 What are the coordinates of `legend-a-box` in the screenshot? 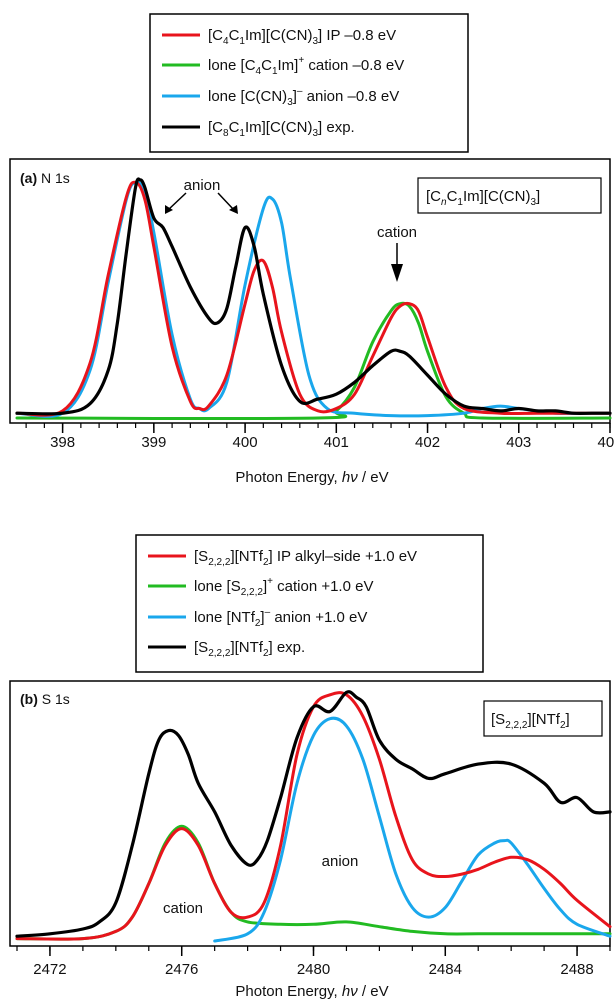 It's located at (309, 83).